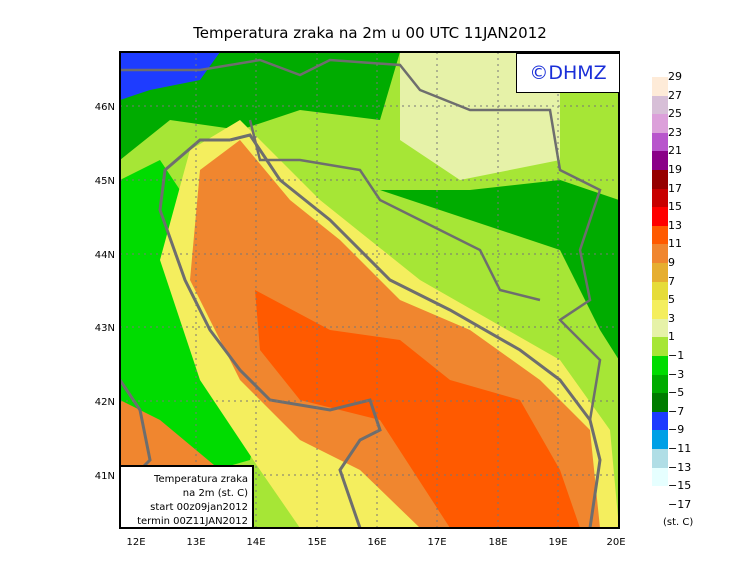  Describe the element at coordinates (678, 522) in the screenshot. I see `legend-unit: (st. C)` at that location.